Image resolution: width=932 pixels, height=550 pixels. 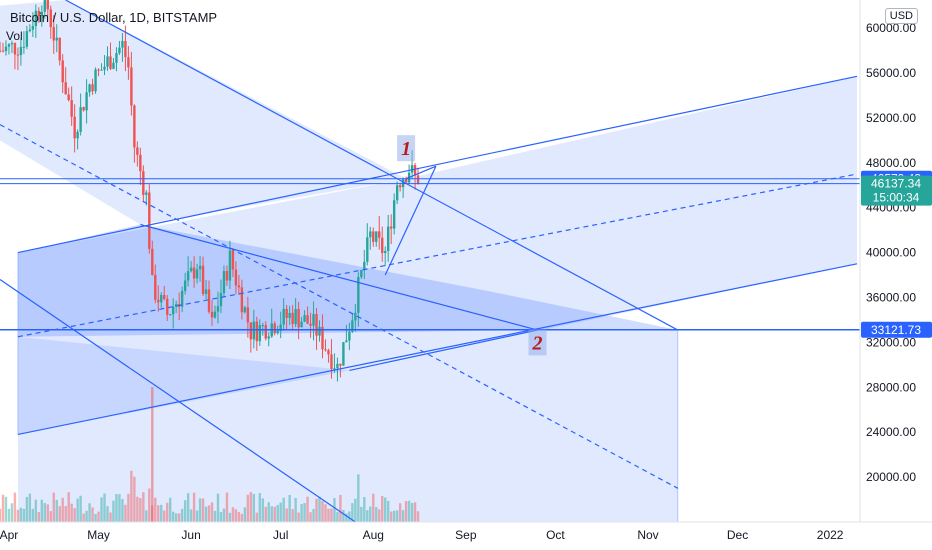 What do you see at coordinates (555, 535) in the screenshot?
I see `x-tick-label: Oct` at bounding box center [555, 535].